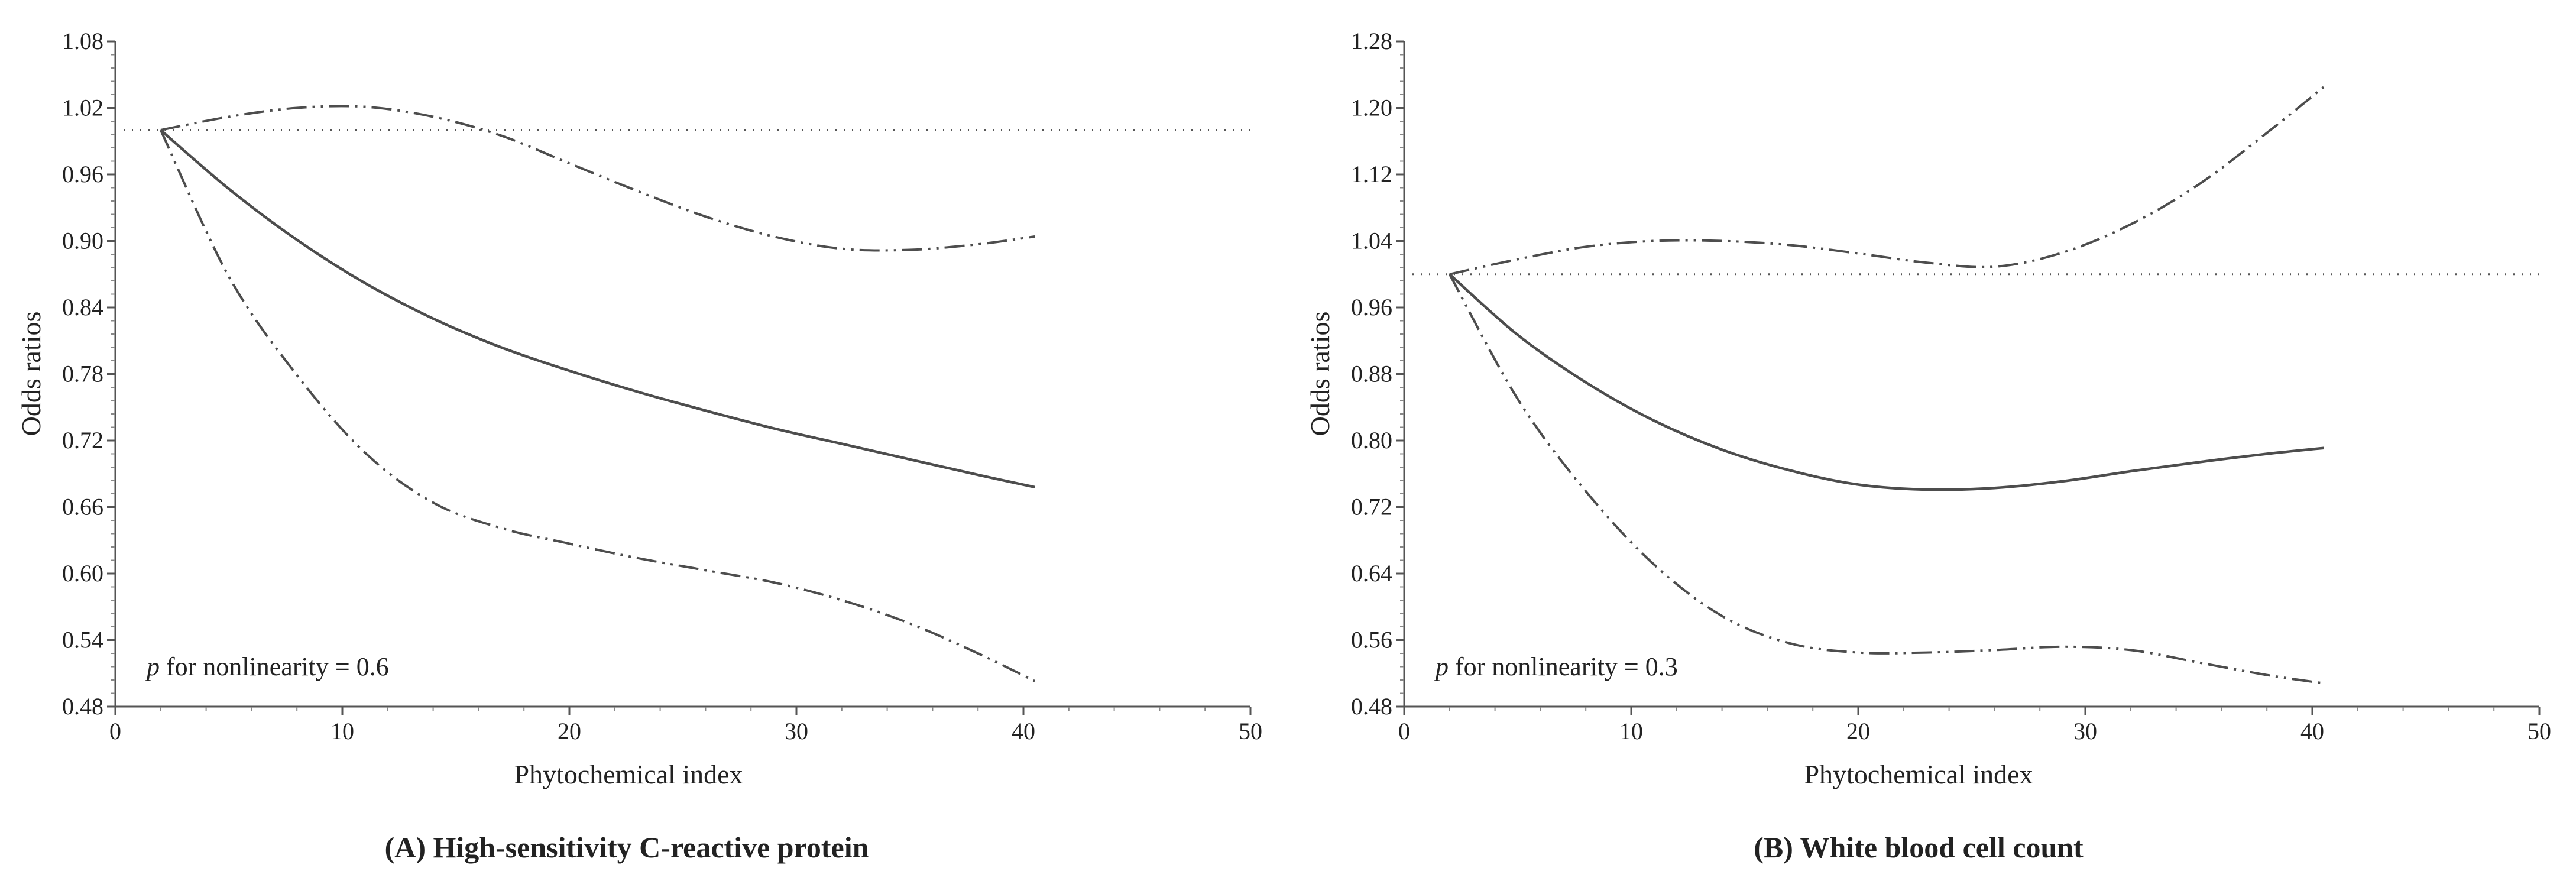  I want to click on panel-a-y-tick-label: 0.96, so click(82, 174).